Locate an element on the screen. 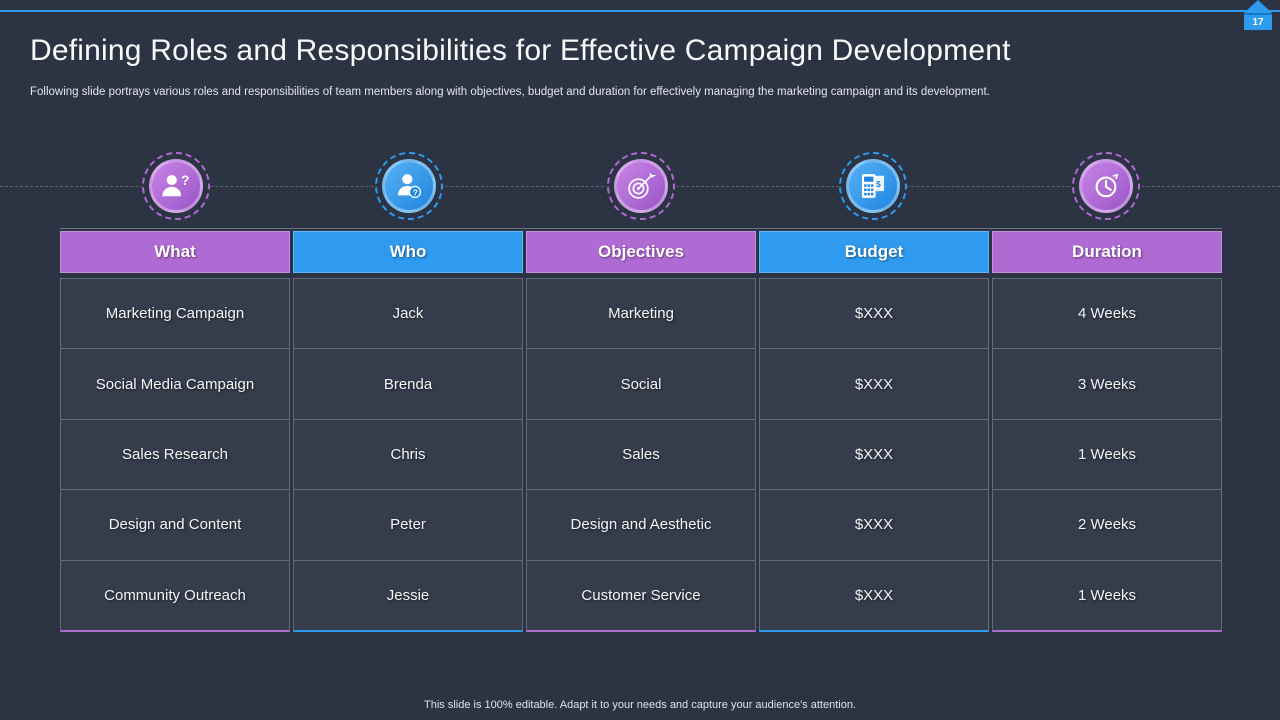  target-arrow-icon is located at coordinates (641, 186).